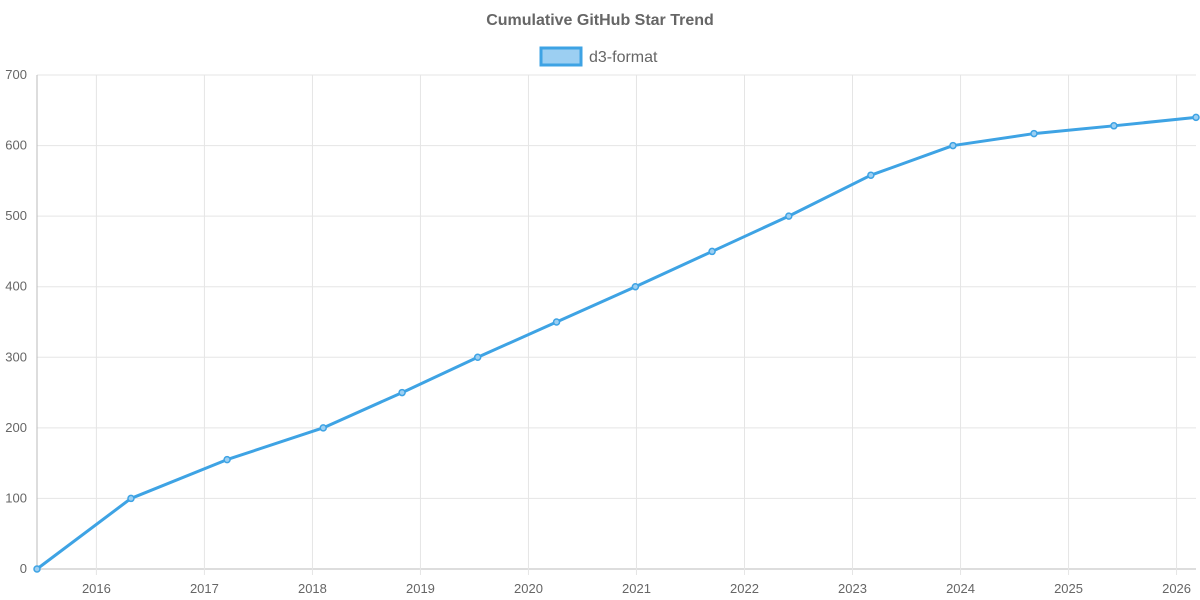  Describe the element at coordinates (23, 568) in the screenshot. I see `y-tick-label: 0` at that location.